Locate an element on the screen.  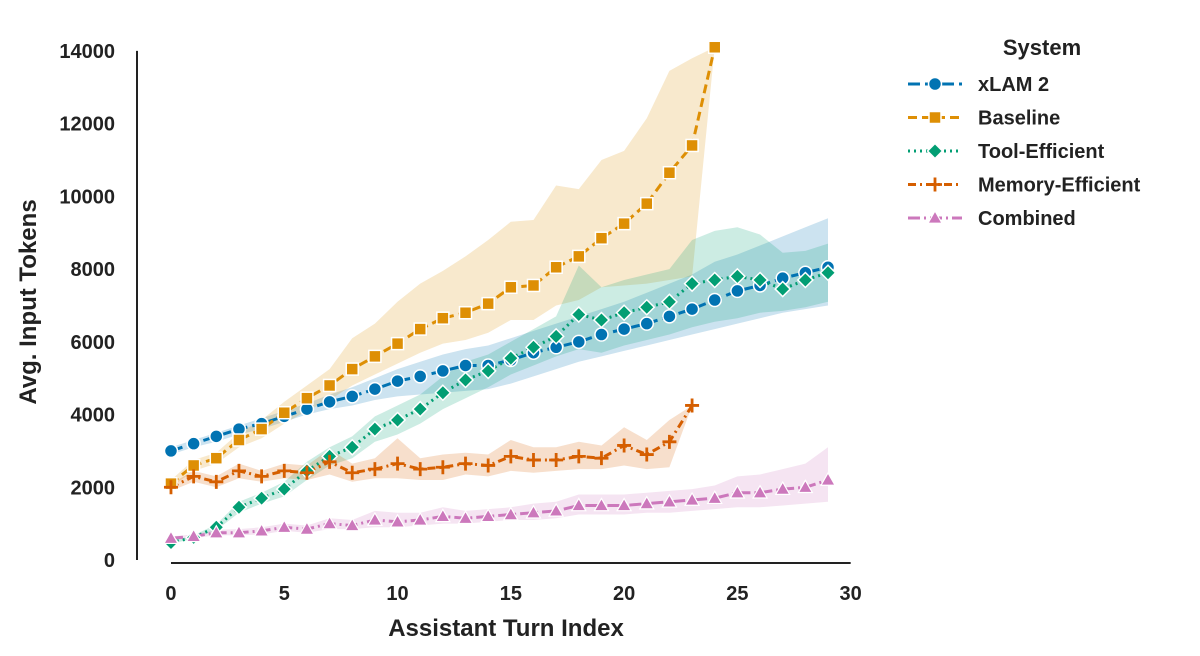
legend-item-combined: Combined is located at coordinates (992, 219).